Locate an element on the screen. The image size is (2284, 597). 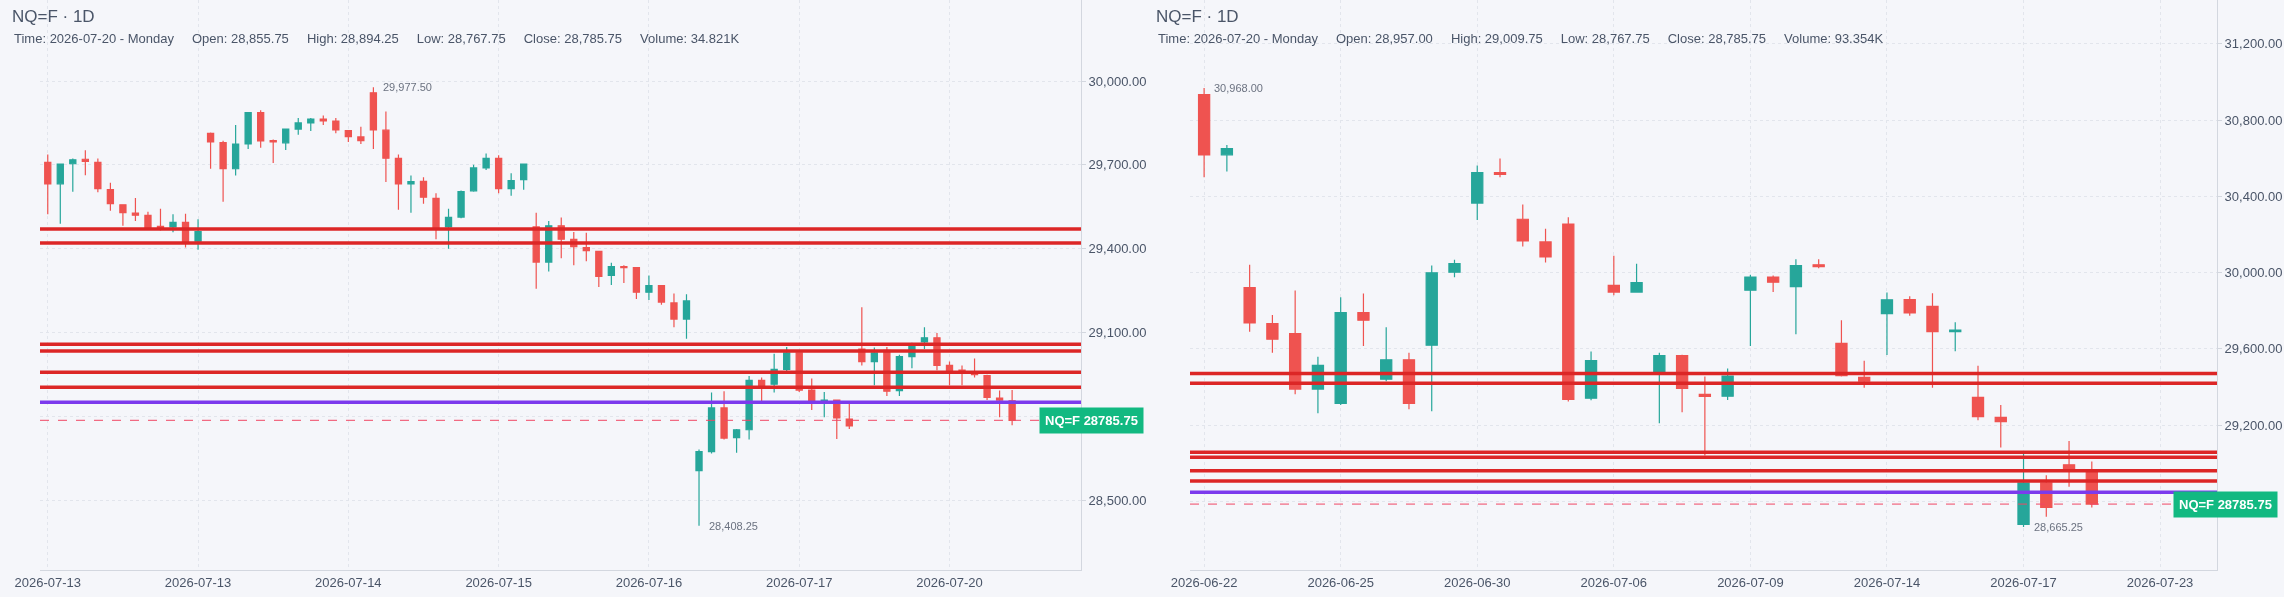
x-tick-label: 2026-07-17 is located at coordinates (799, 582).